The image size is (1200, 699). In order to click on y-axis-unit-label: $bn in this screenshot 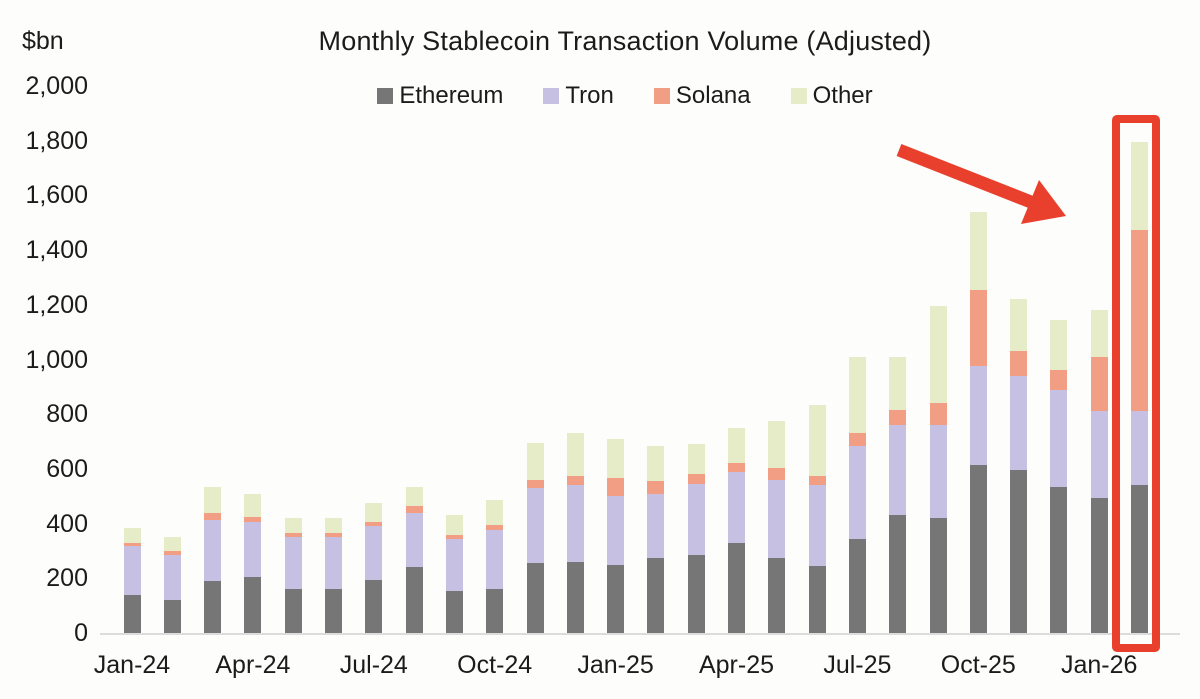, I will do `click(43, 41)`.